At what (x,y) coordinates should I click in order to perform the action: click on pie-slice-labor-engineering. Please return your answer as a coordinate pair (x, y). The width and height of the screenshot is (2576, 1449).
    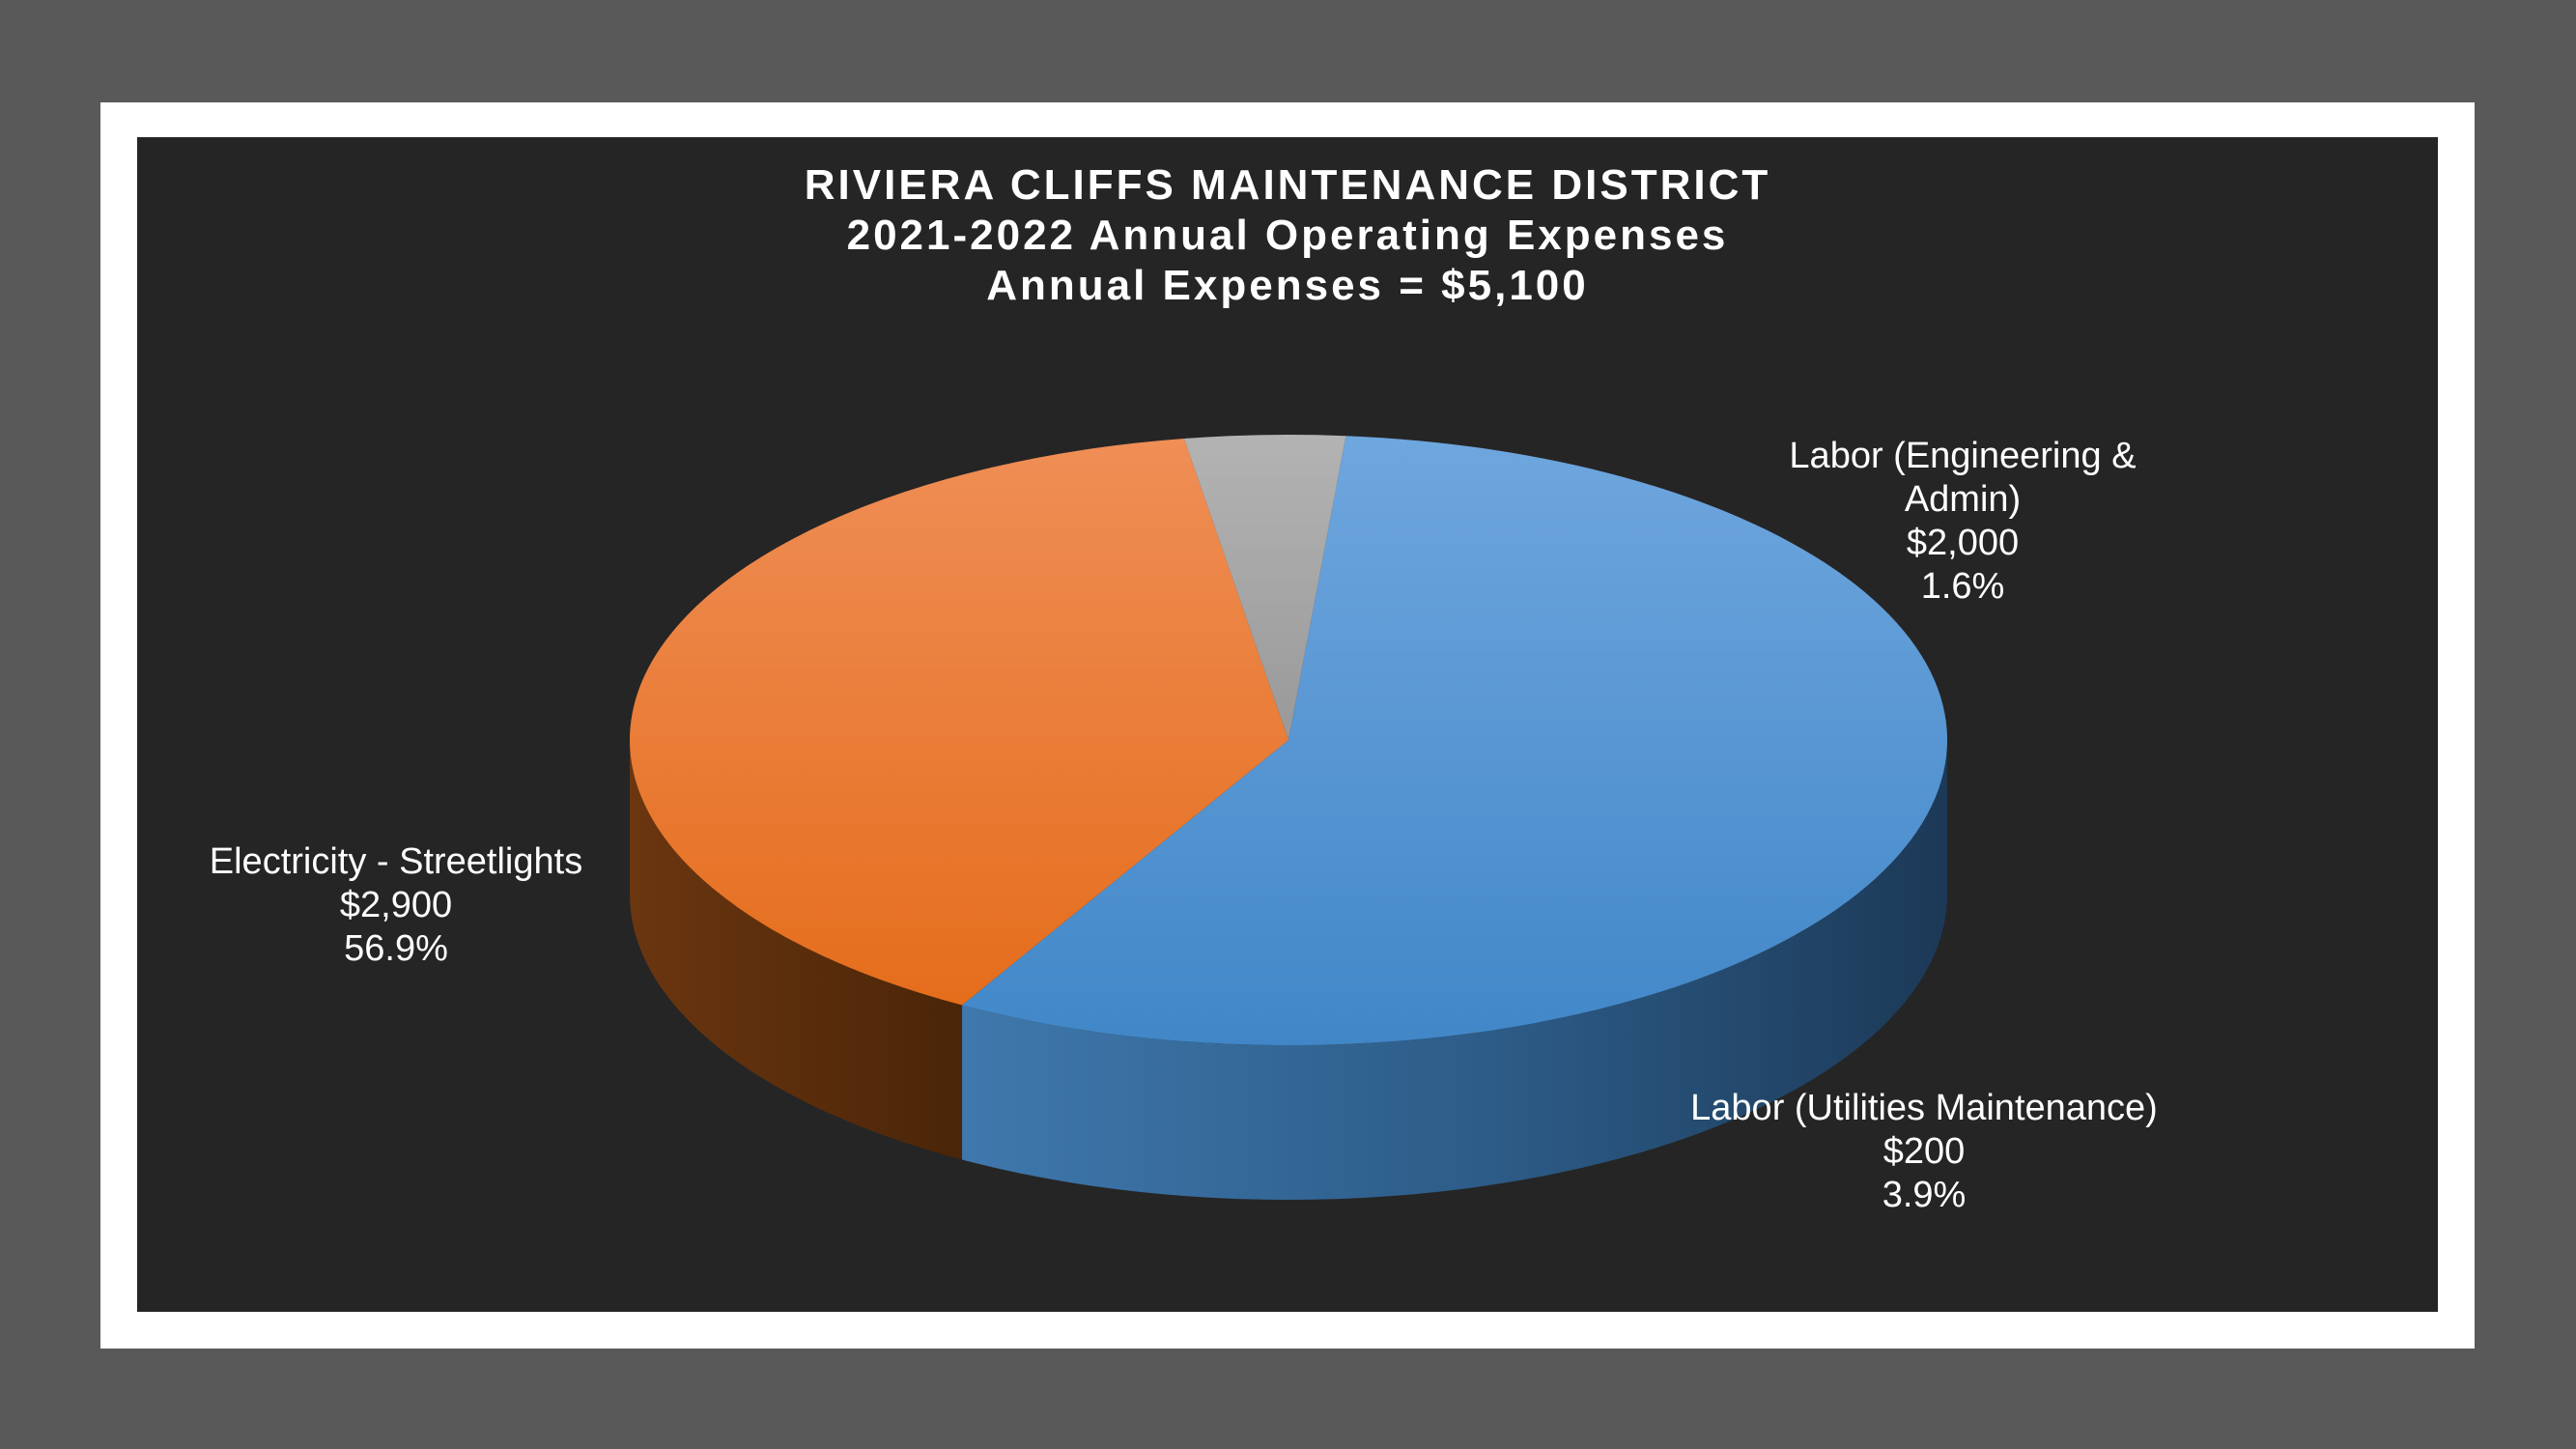
    Looking at the image, I should click on (958, 722).